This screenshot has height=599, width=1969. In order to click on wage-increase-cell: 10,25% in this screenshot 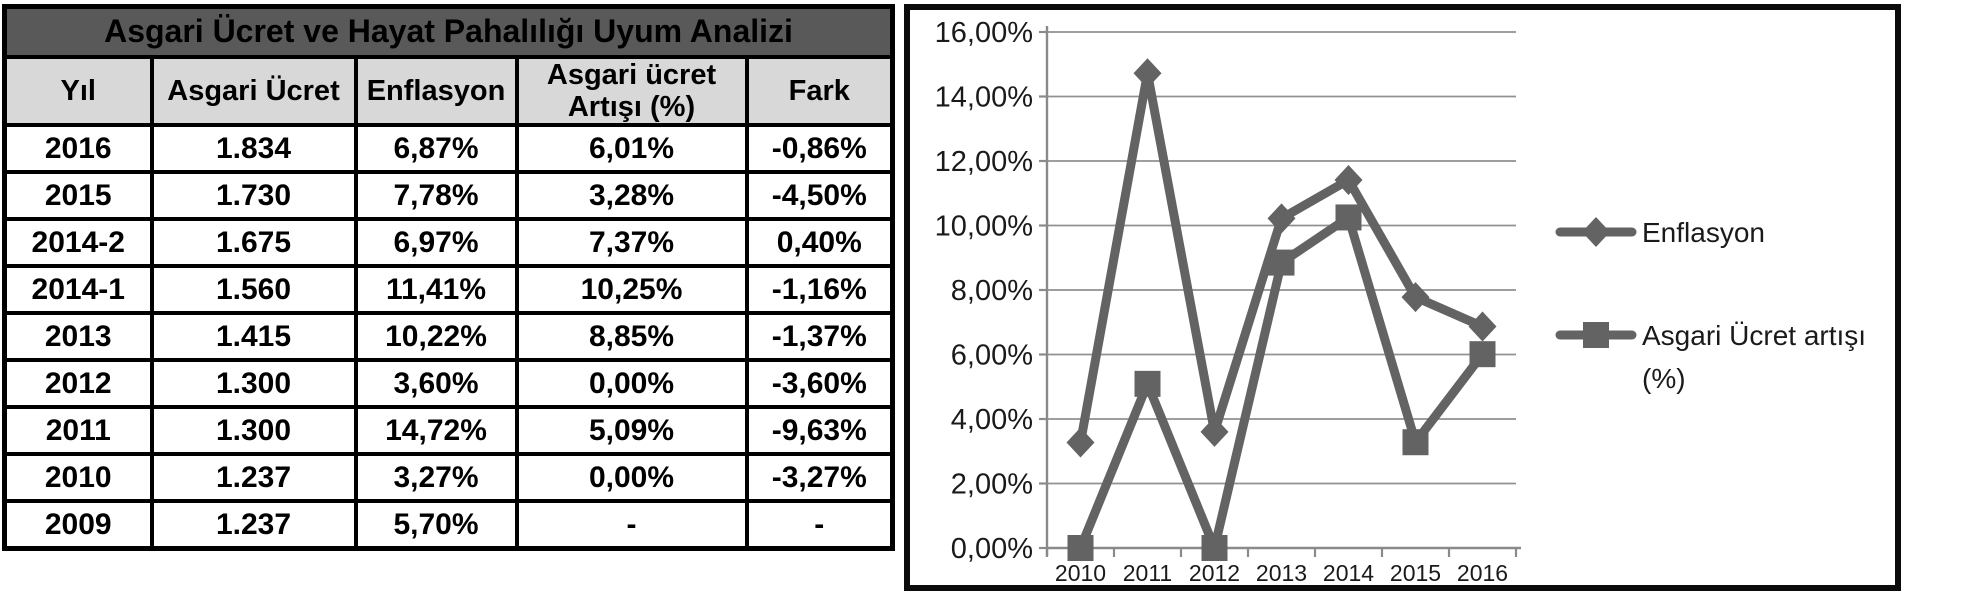, I will do `click(631, 290)`.